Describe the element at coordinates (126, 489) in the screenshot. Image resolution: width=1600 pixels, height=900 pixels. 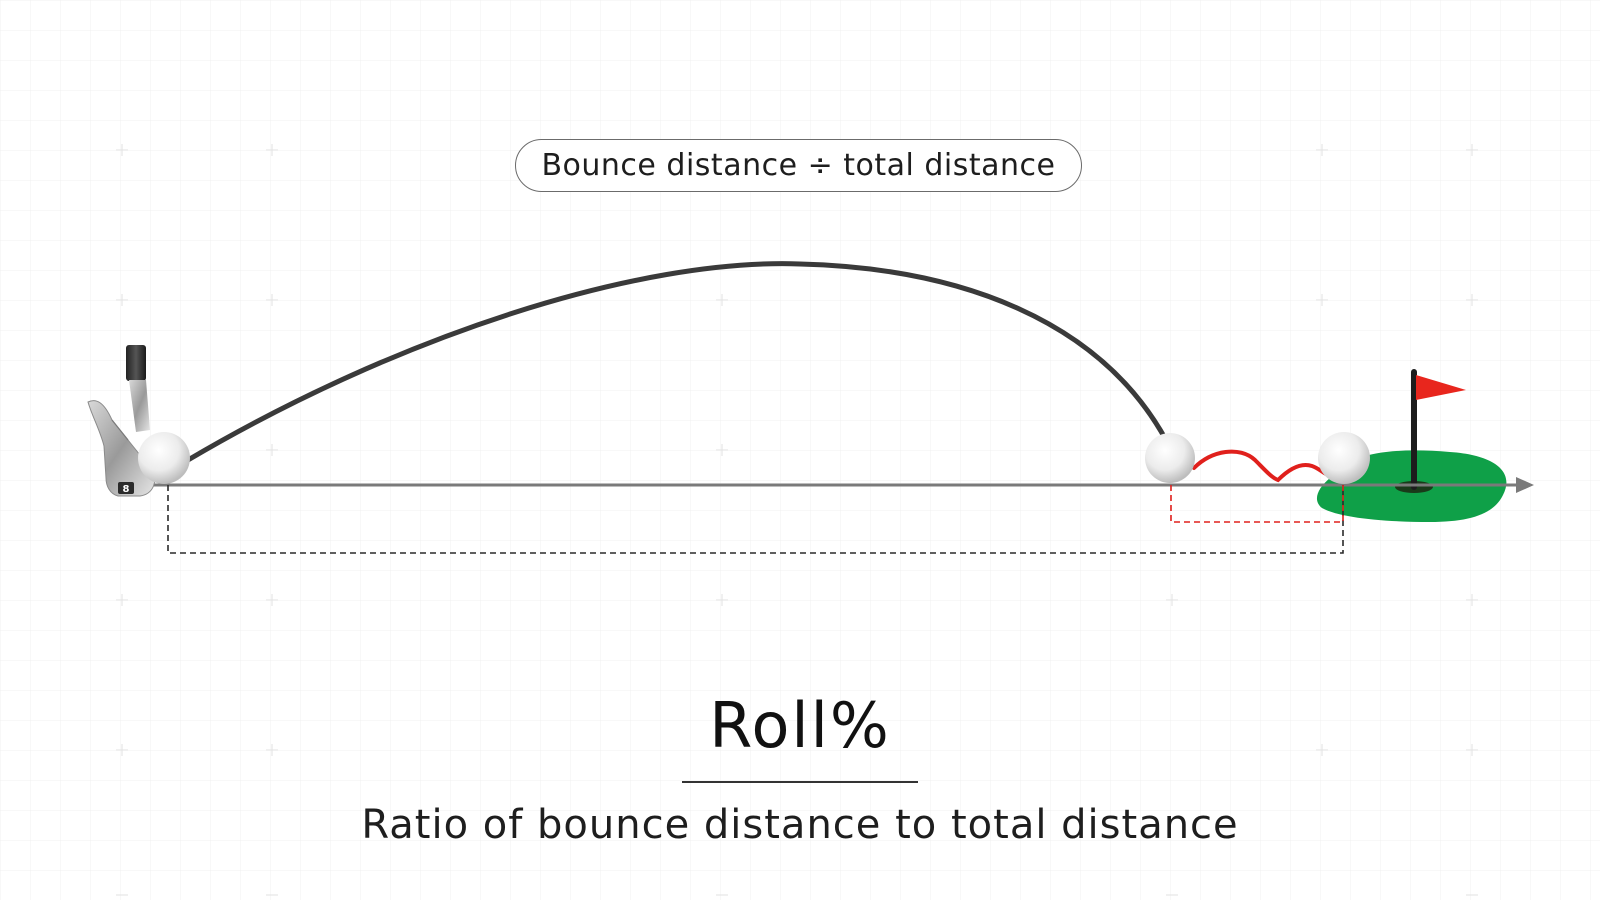
I see `club-number: 8` at that location.